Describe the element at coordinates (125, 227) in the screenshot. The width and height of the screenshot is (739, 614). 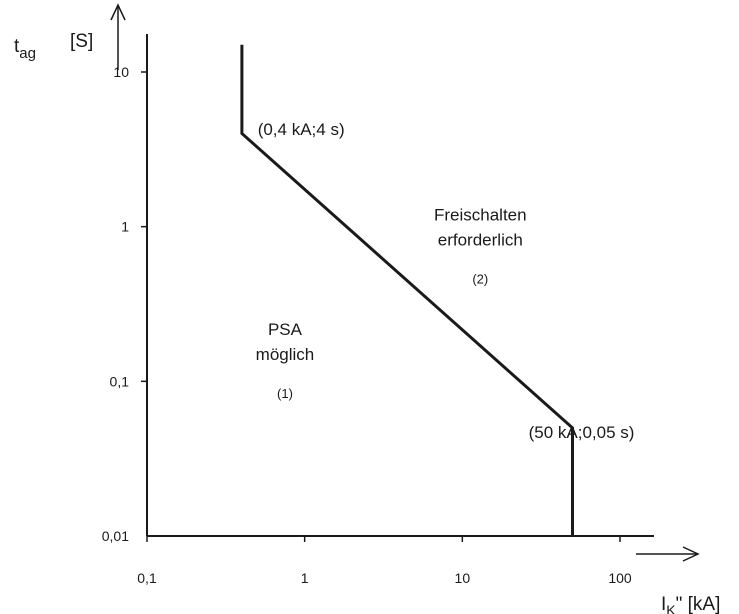
I see `y-tick-label: 1` at that location.